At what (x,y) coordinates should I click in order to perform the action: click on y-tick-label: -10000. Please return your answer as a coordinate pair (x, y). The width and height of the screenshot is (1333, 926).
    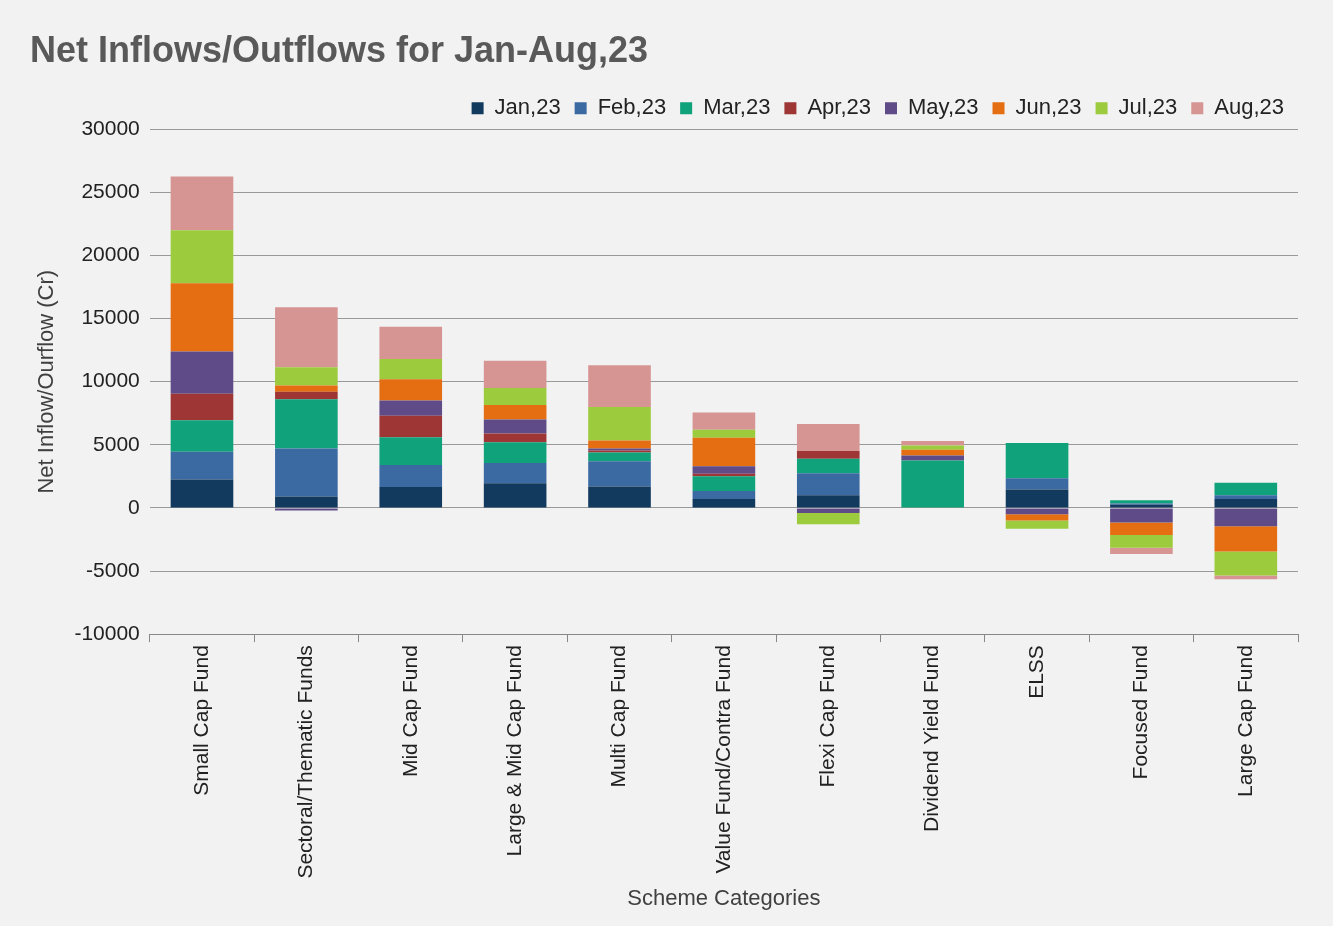
    Looking at the image, I should click on (107, 632).